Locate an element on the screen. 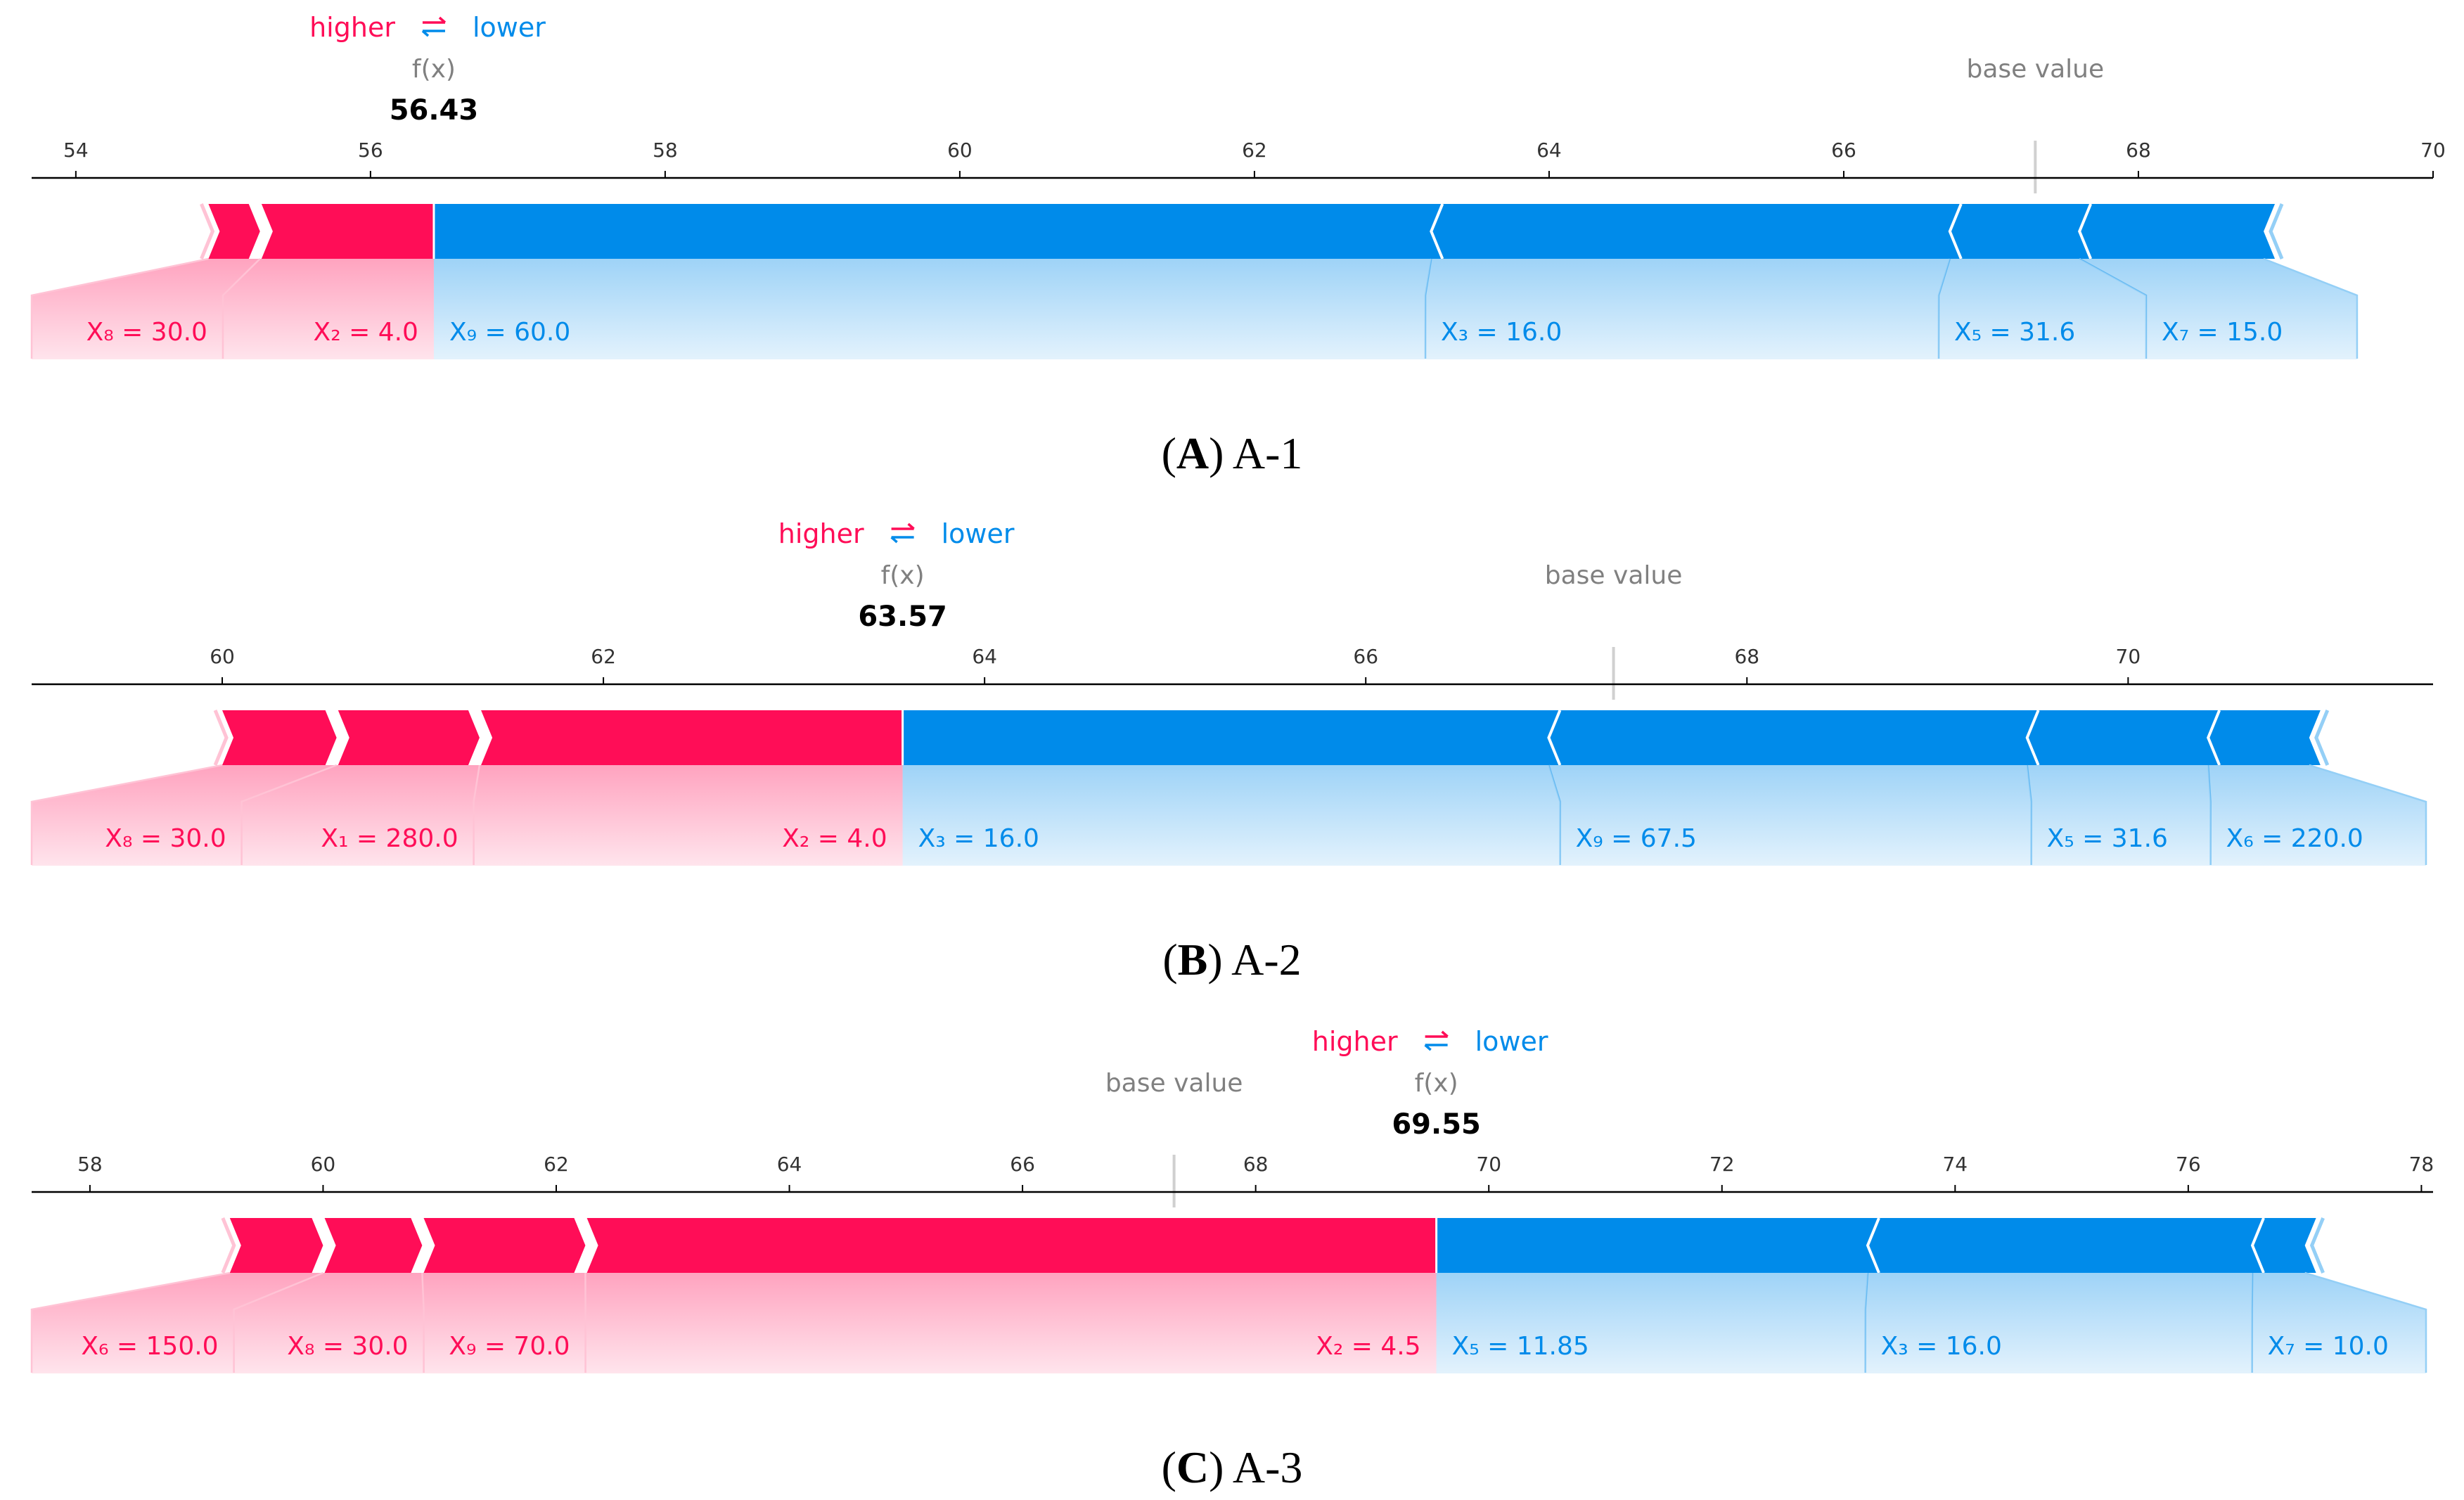 The height and width of the screenshot is (1500, 2464). feature-label-text: X₅ = 11.85 is located at coordinates (1520, 1346).